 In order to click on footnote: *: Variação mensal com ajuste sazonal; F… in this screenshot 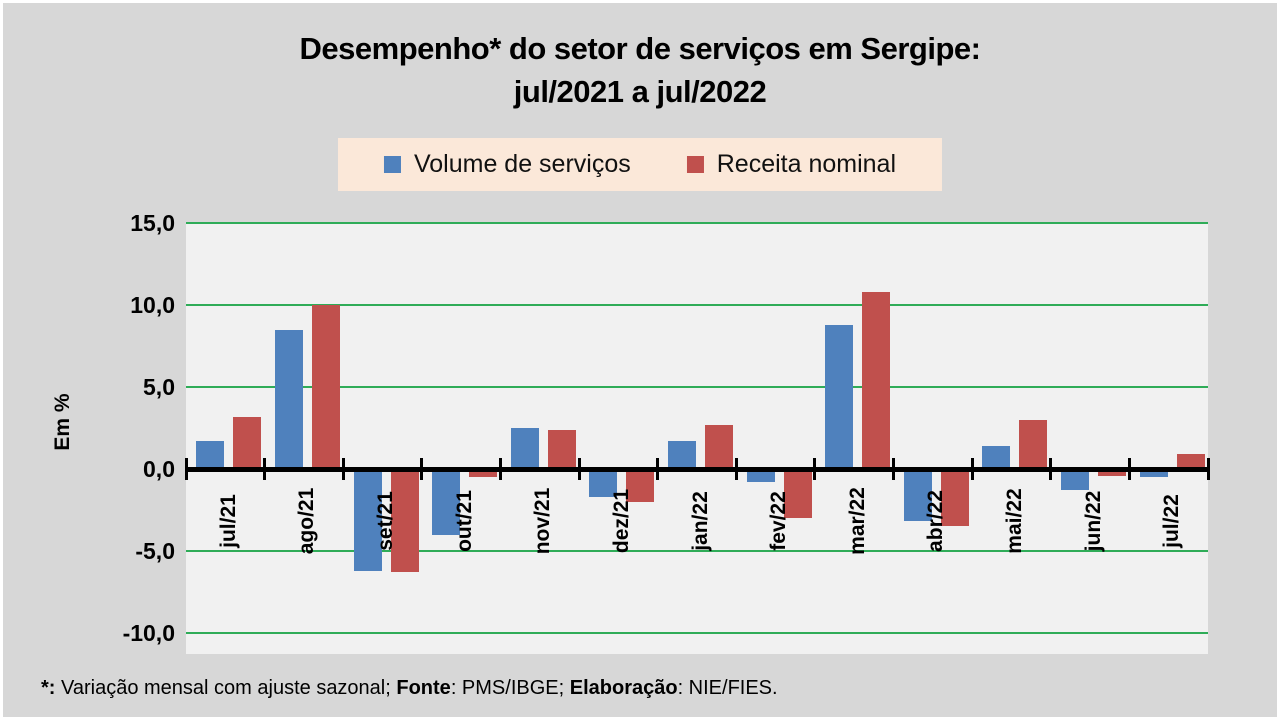, I will do `click(409, 688)`.